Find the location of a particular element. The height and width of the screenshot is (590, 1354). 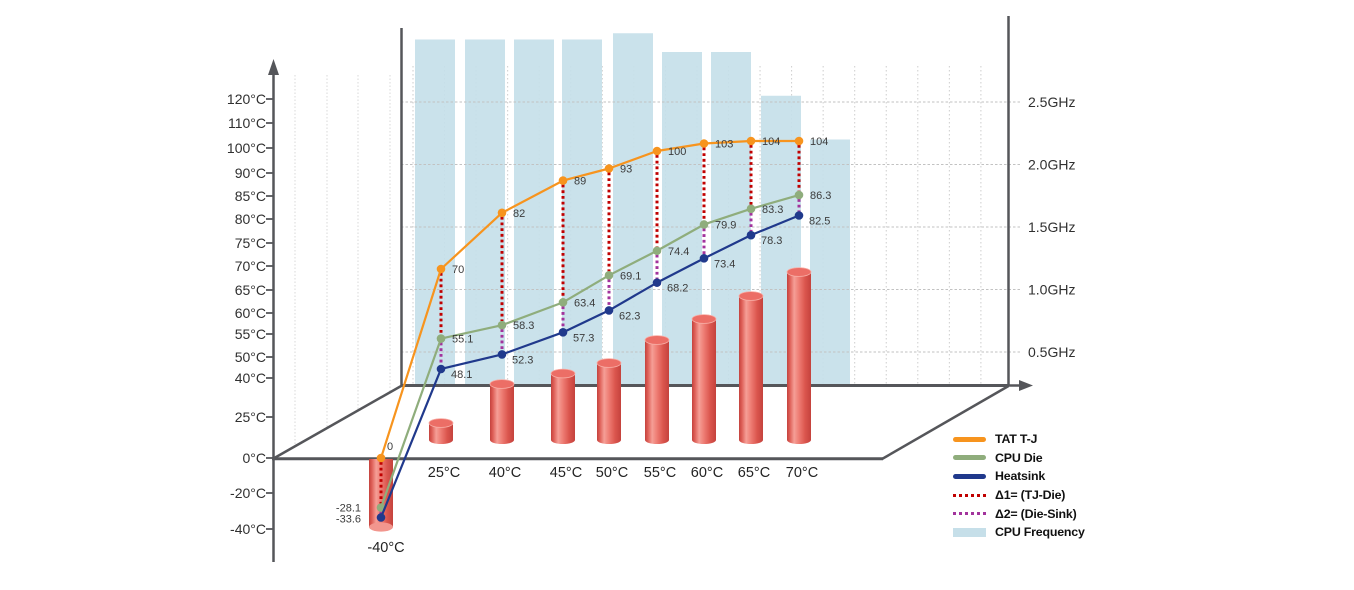

temperature-tick-label: 0°C is located at coordinates (255, 458).